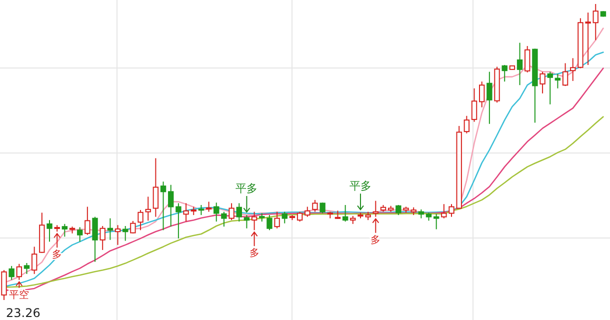 This screenshot has width=610, height=320. I want to click on annotation: 平空, so click(19, 294).